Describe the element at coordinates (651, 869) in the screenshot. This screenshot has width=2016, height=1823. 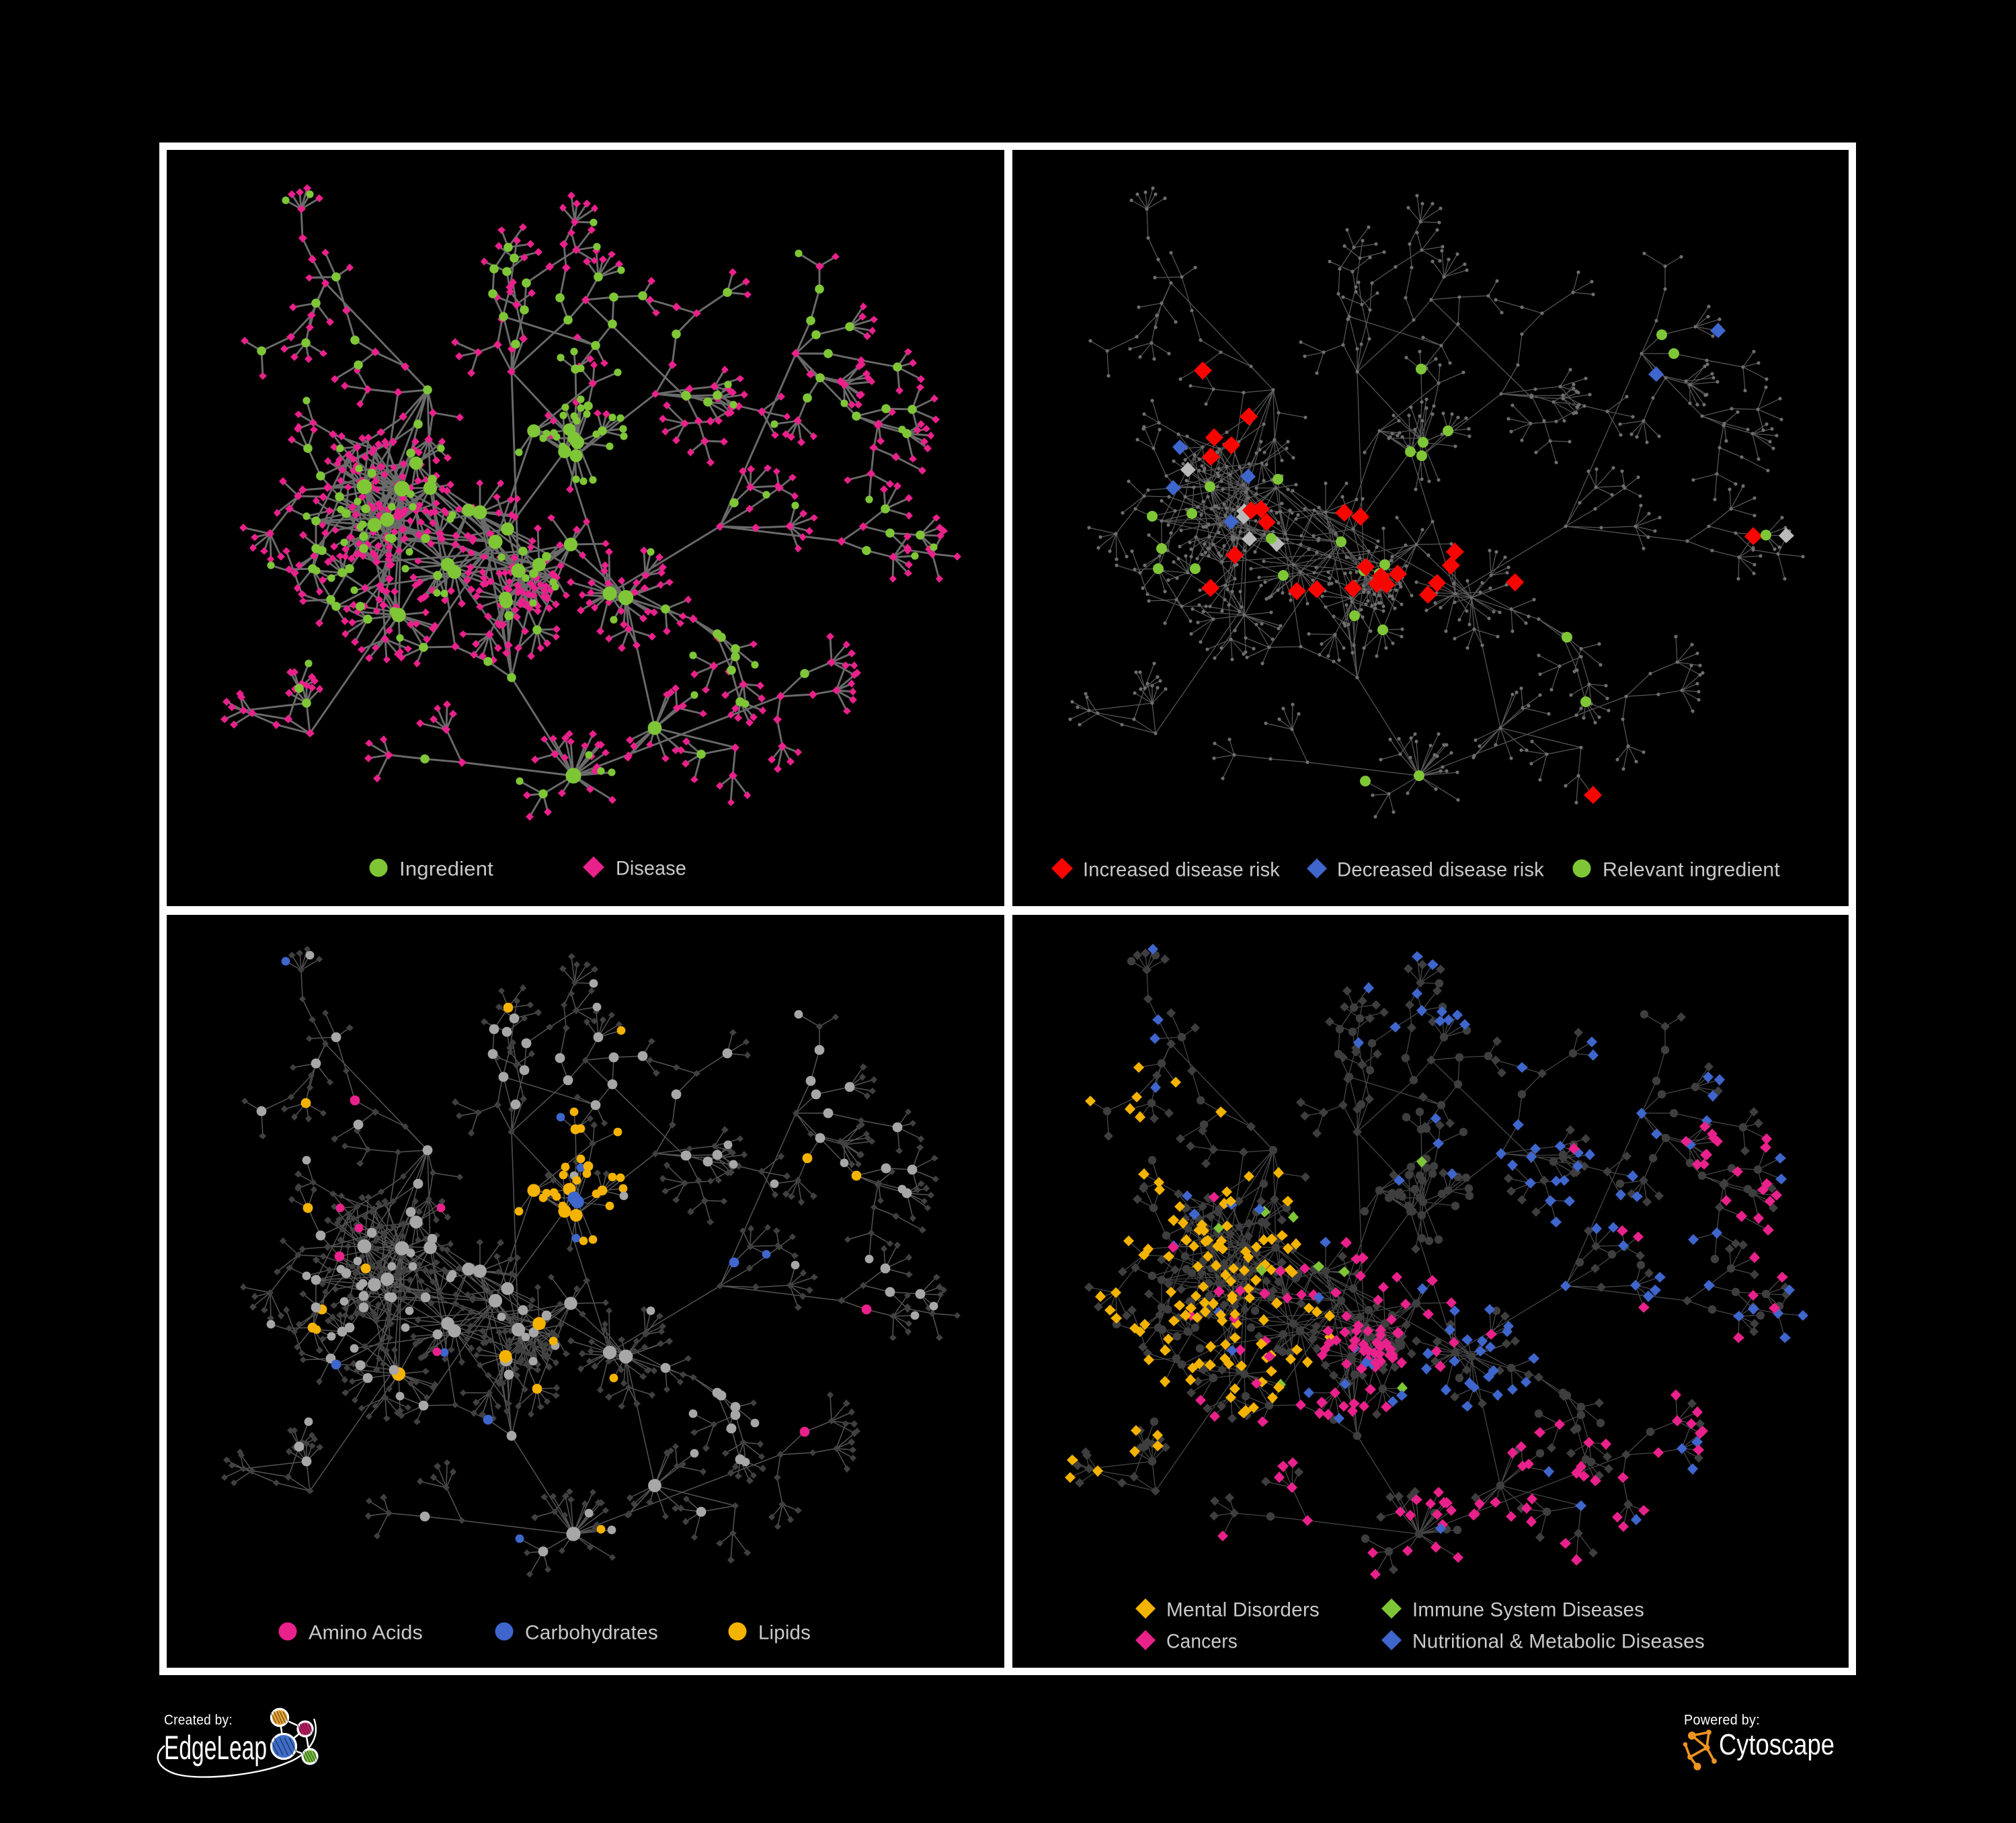
I see `svg-text: Disease` at that location.